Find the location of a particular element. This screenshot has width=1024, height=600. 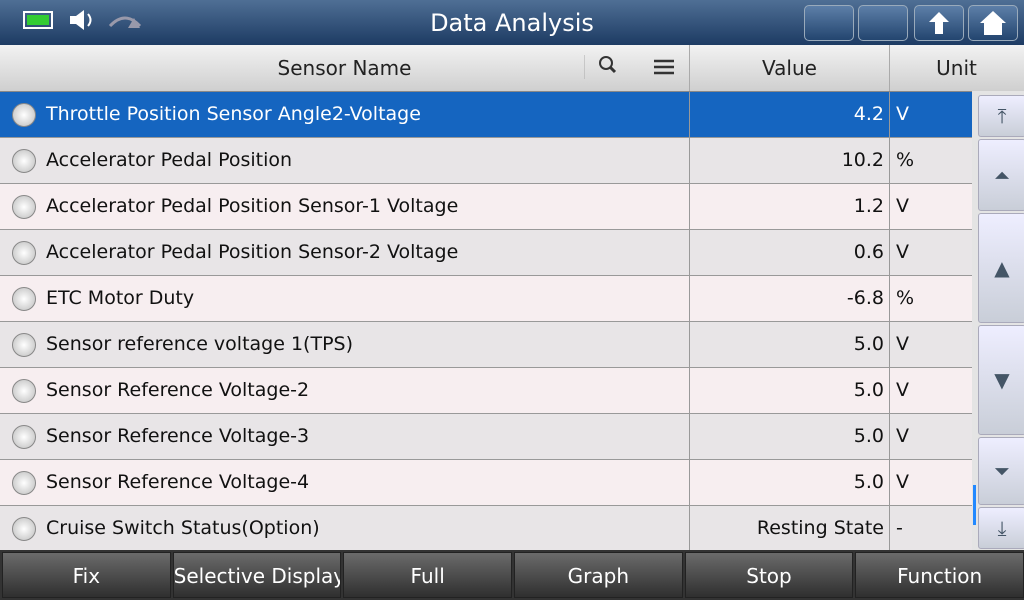

sensor-row: Sensor Reference Voltage-3 5.0 V is located at coordinates (486, 437).